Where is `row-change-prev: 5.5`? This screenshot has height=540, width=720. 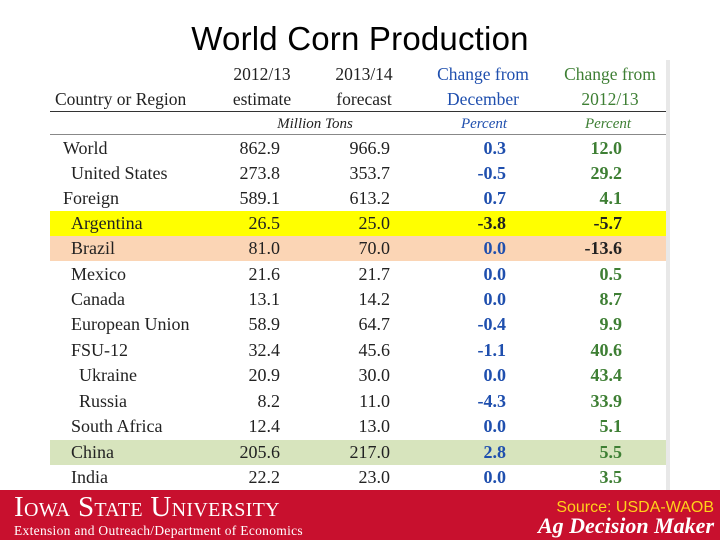
row-change-prev: 5.5 is located at coordinates (611, 452).